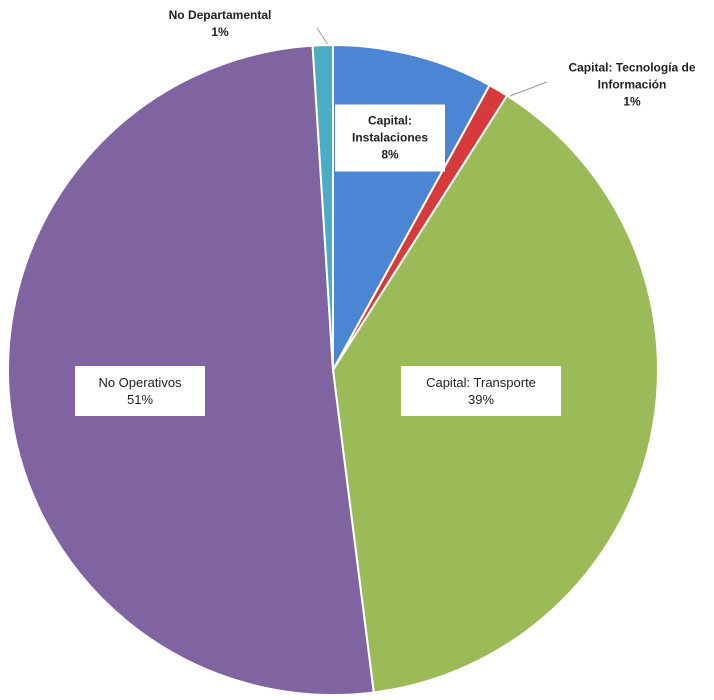 The image size is (714, 700). Describe the element at coordinates (220, 15) in the screenshot. I see `category-label: No Departamental` at that location.